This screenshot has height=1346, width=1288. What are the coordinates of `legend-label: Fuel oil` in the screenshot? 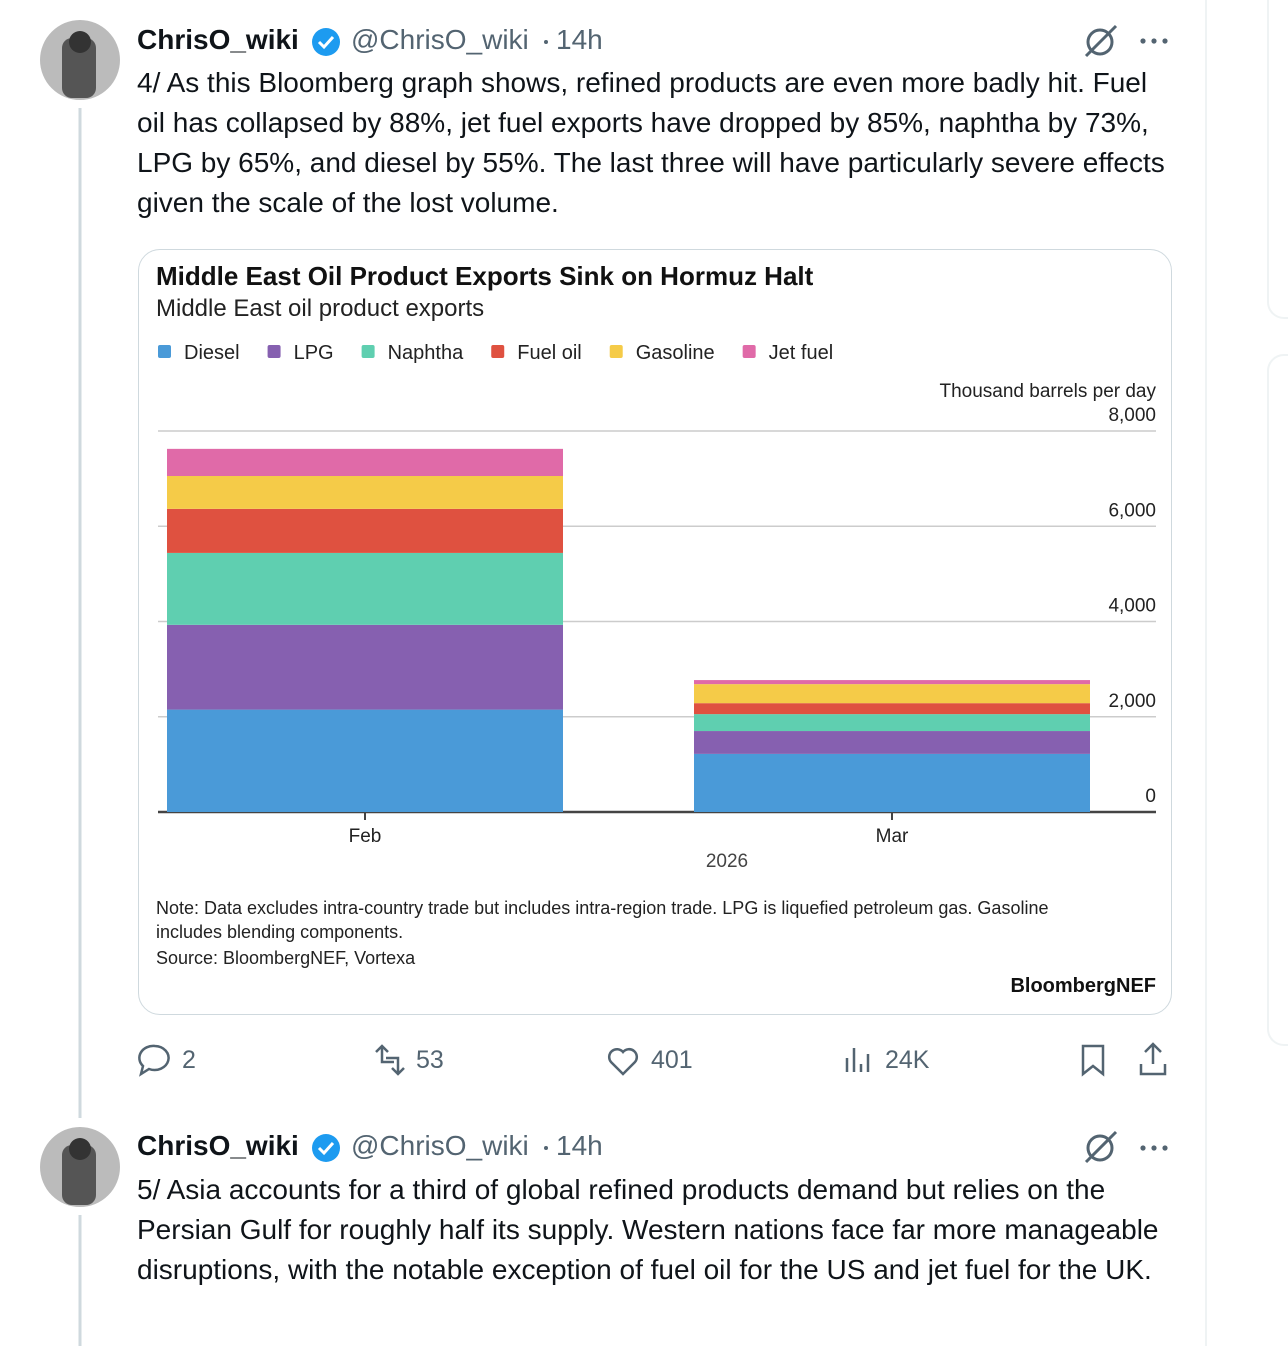 It's located at (549, 353).